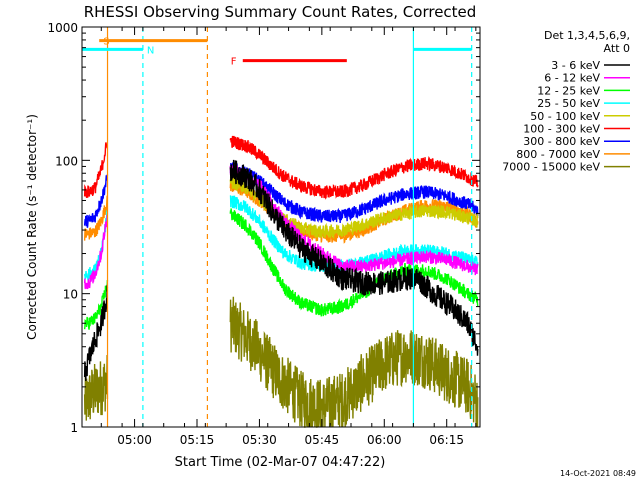 This screenshot has height=480, width=640. Describe the element at coordinates (575, 65) in the screenshot. I see `legend-label-3-6-kev: 3 - 6 keV` at that location.